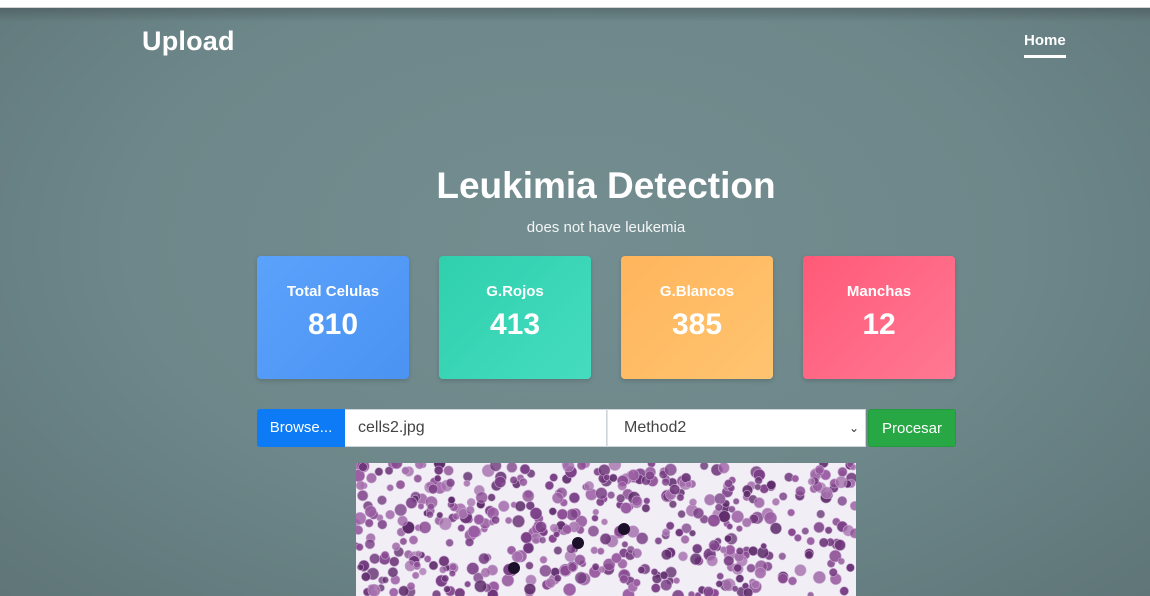 The width and height of the screenshot is (1150, 596). I want to click on file-name-field: cells2.jpg, so click(476, 428).